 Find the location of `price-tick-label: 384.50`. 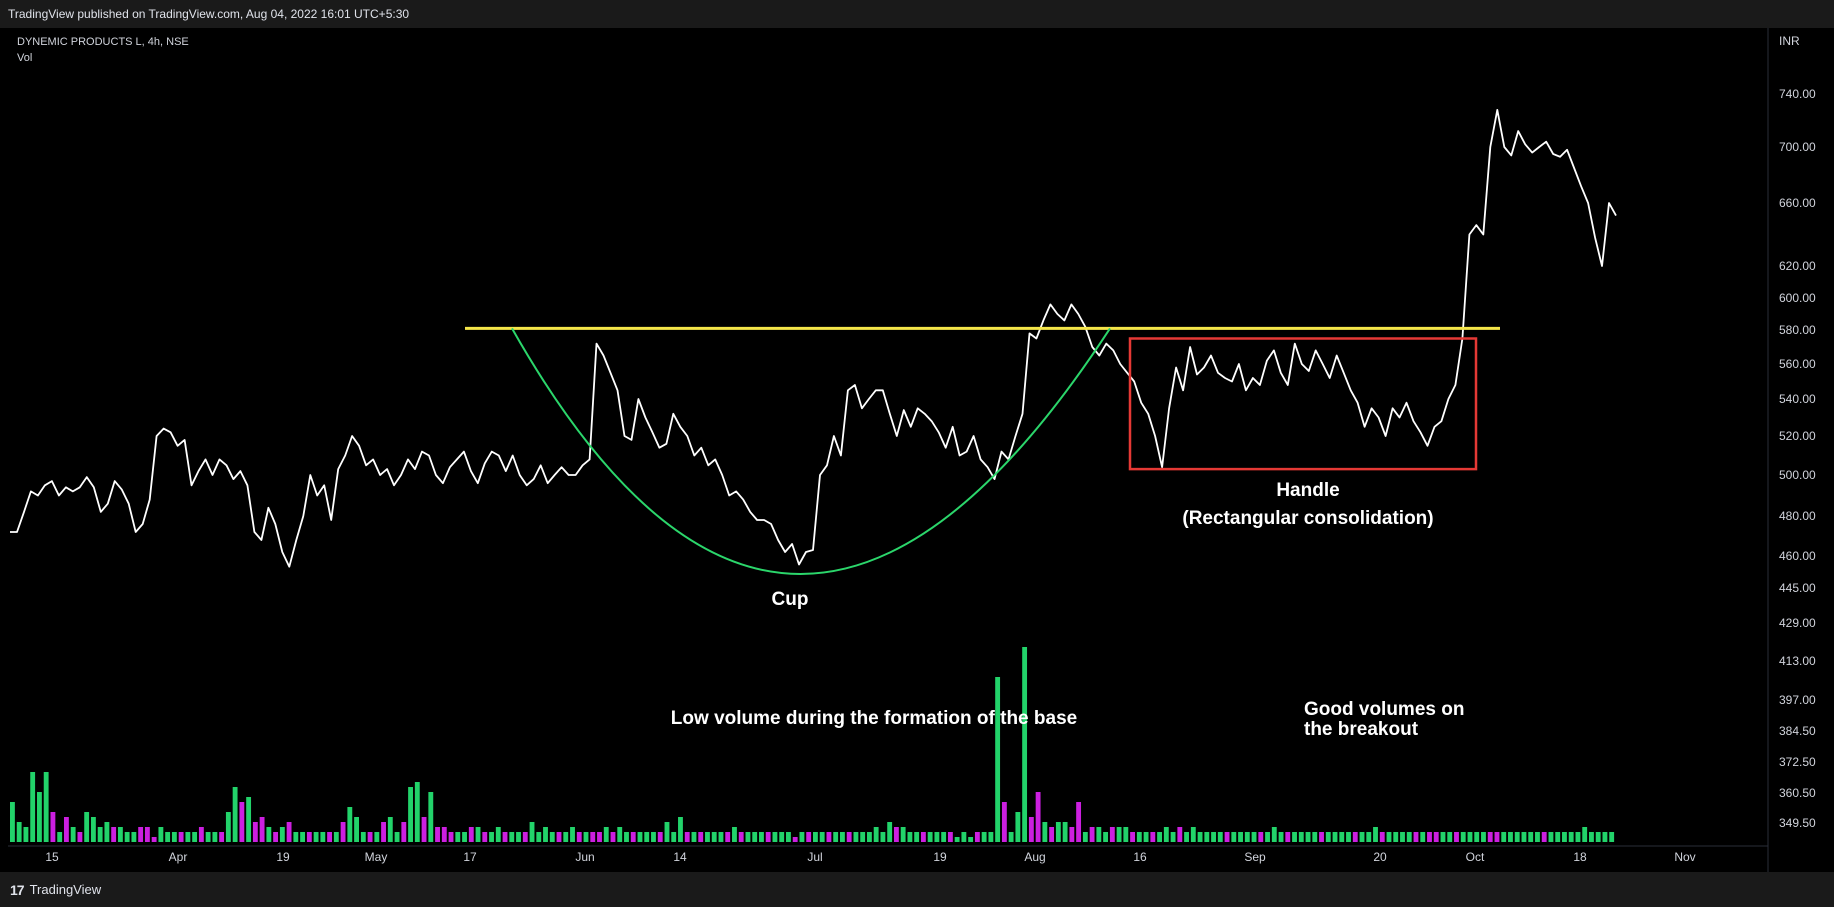

price-tick-label: 384.50 is located at coordinates (1797, 731).